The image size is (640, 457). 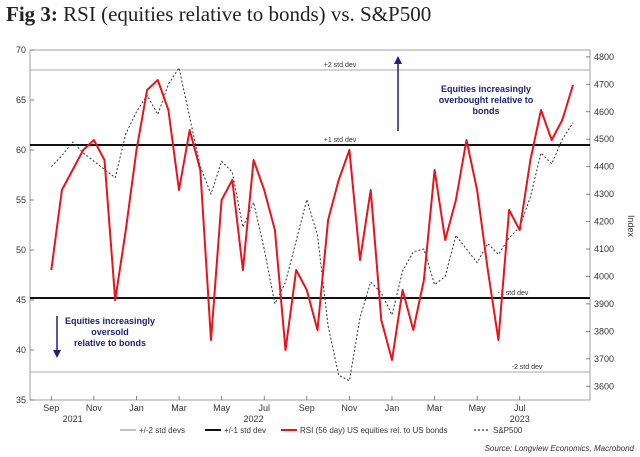 I want to click on std-label-0: +2 std dev, so click(x=340, y=65).